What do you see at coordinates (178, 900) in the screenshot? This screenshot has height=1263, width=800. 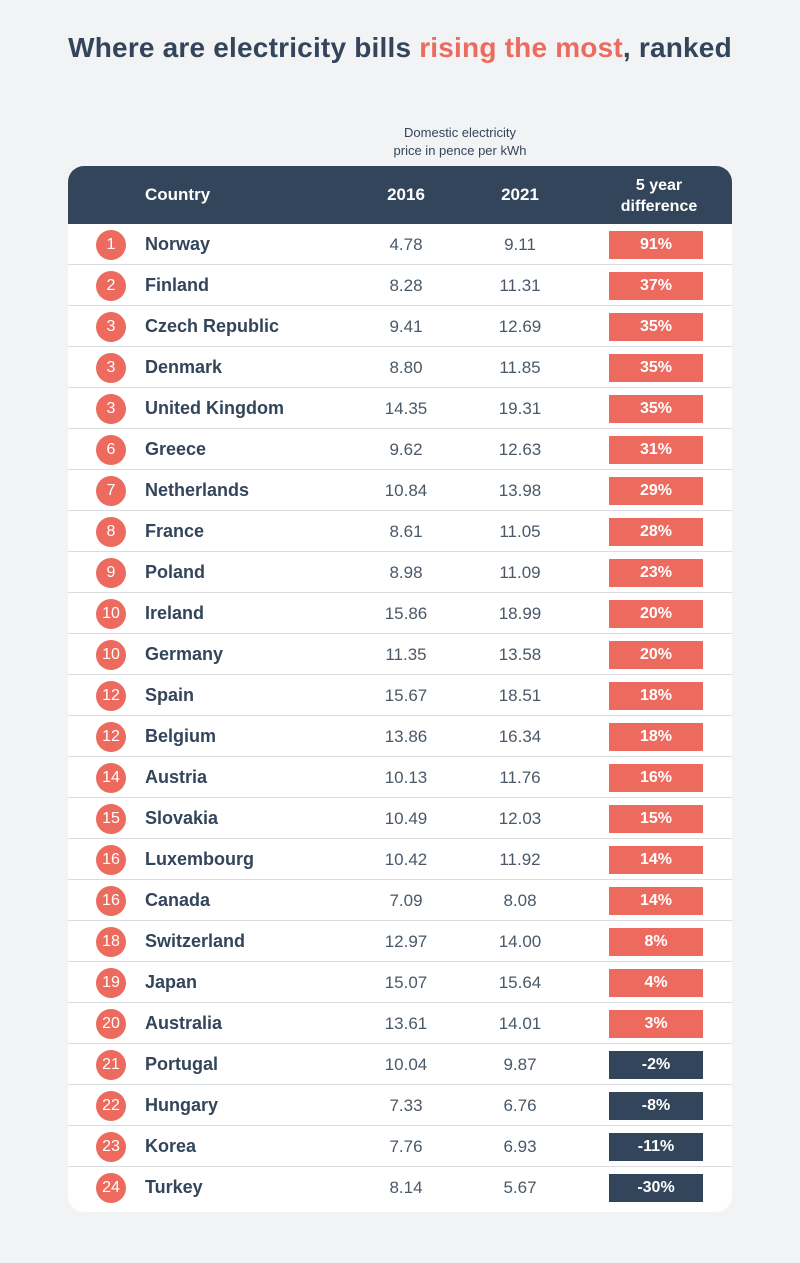 I see `country-name: Canada` at bounding box center [178, 900].